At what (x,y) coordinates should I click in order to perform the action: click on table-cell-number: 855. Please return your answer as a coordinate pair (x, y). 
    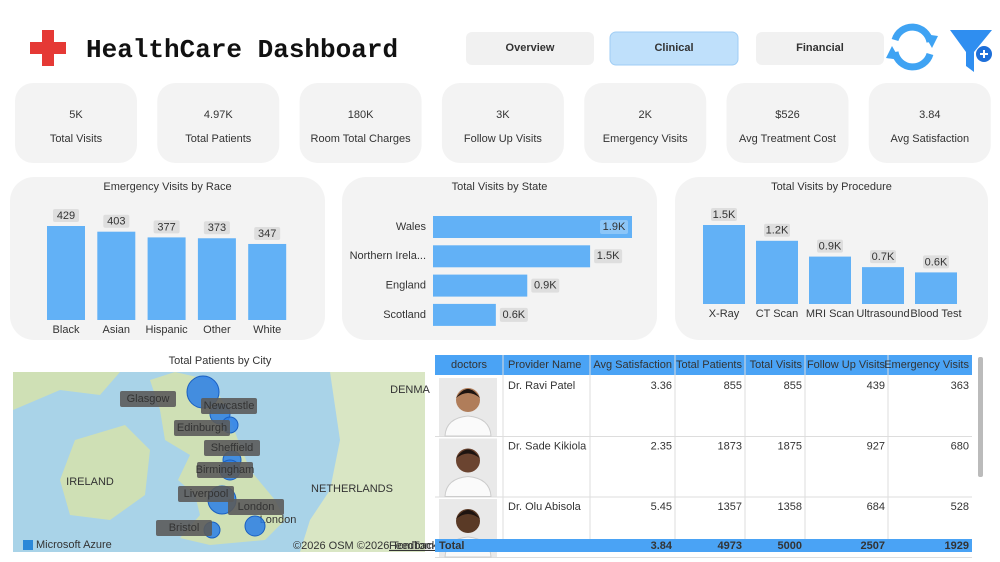
    Looking at the image, I should click on (793, 386).